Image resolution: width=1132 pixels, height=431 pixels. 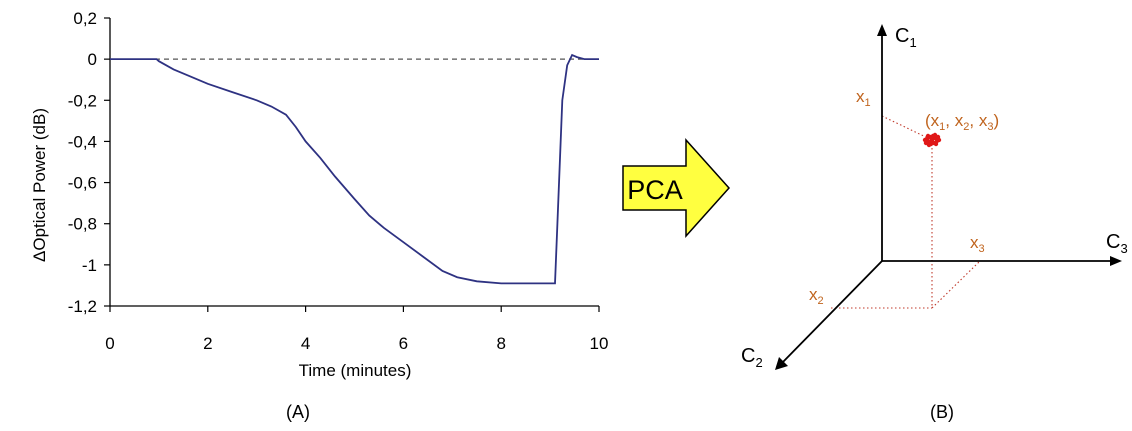 I want to click on y-tick-label: 0,2, so click(x=85, y=18).